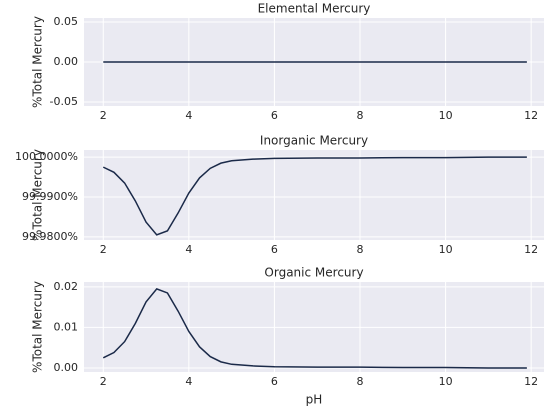 This screenshot has width=550, height=409. I want to click on y-tick-label: 0.02, so click(66, 286).